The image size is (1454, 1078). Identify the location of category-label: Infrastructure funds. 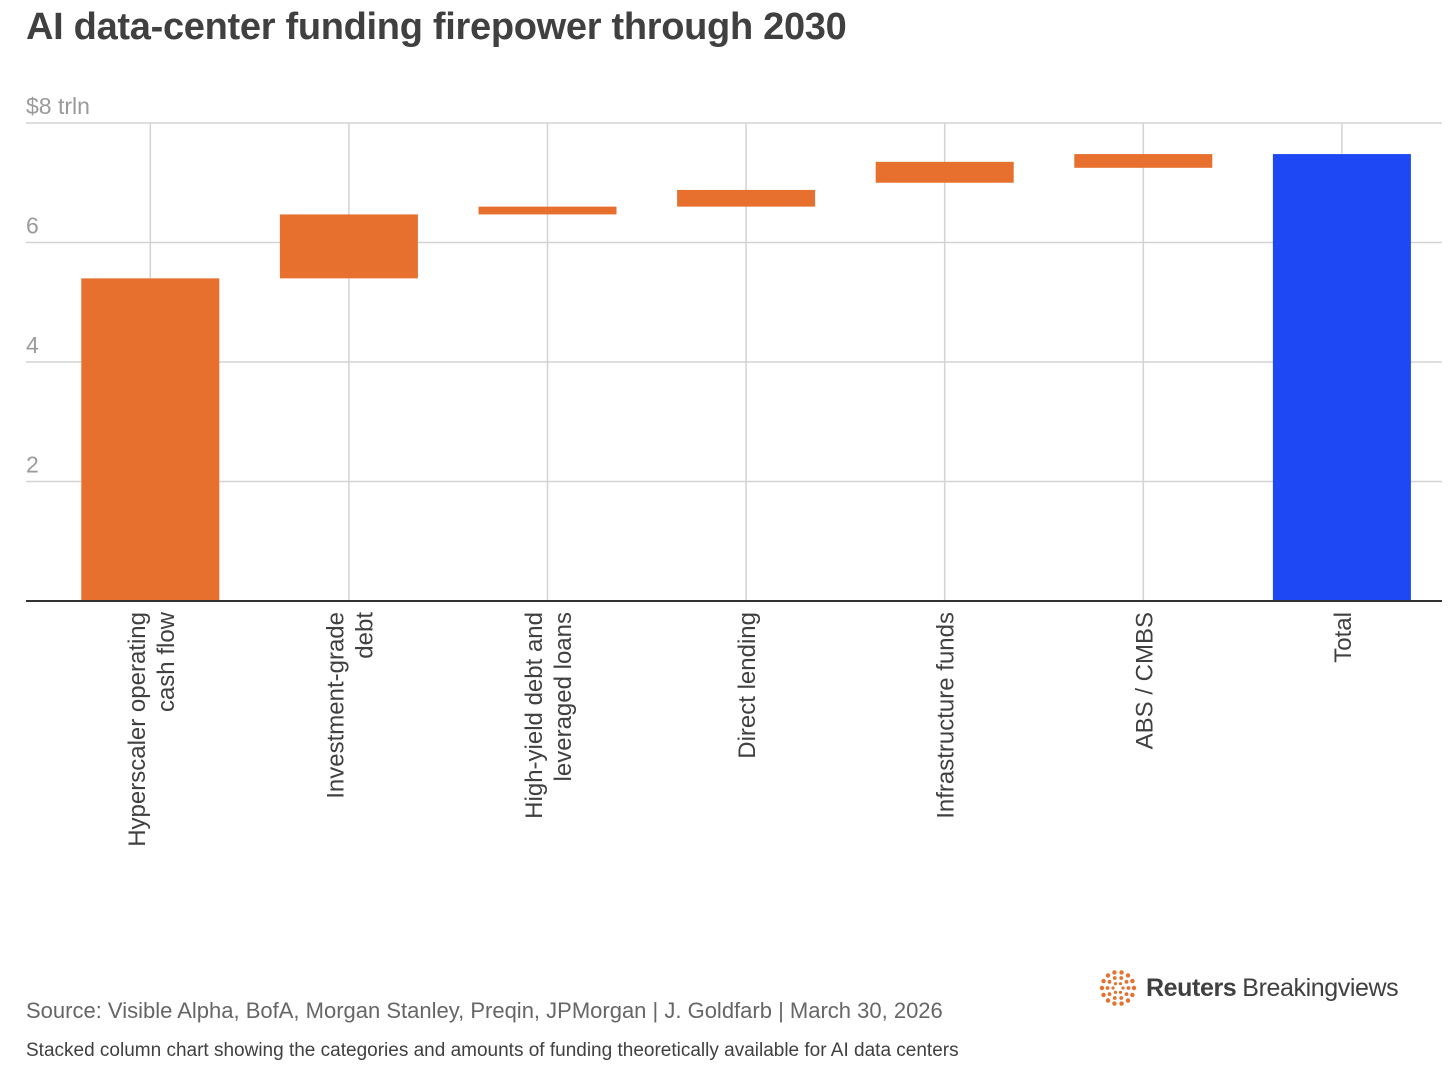
(946, 715).